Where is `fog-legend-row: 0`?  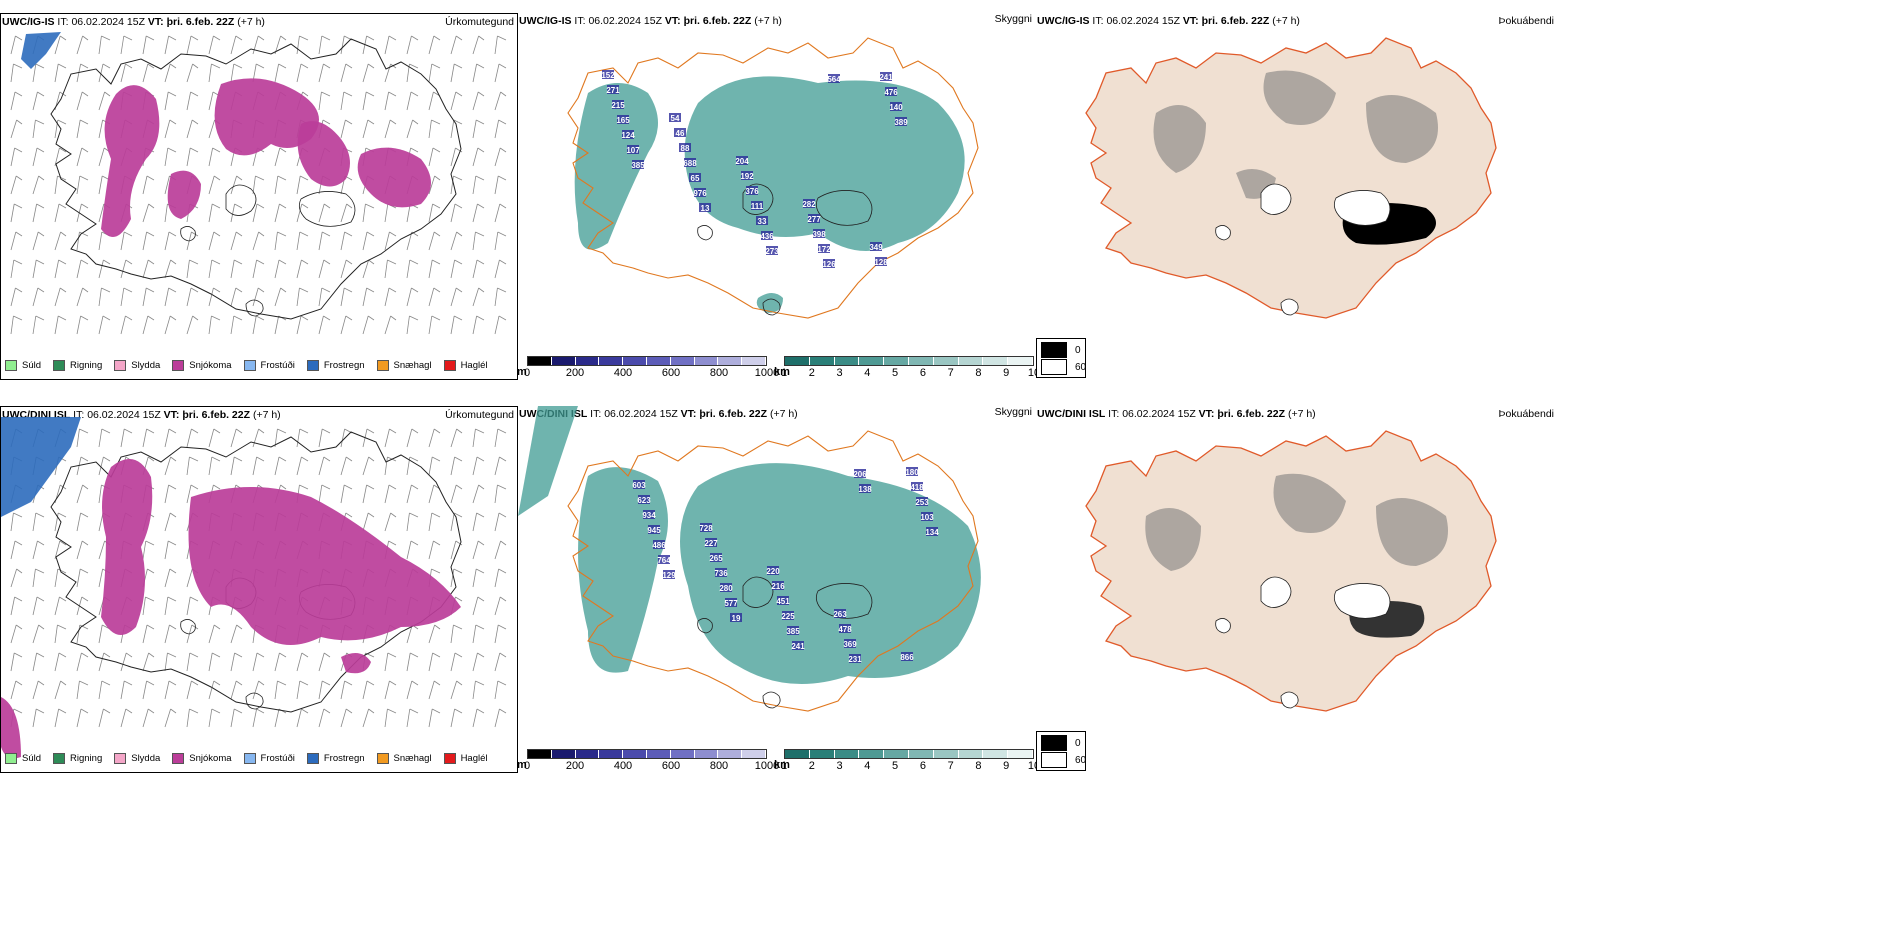 fog-legend-row: 0 is located at coordinates (1061, 350).